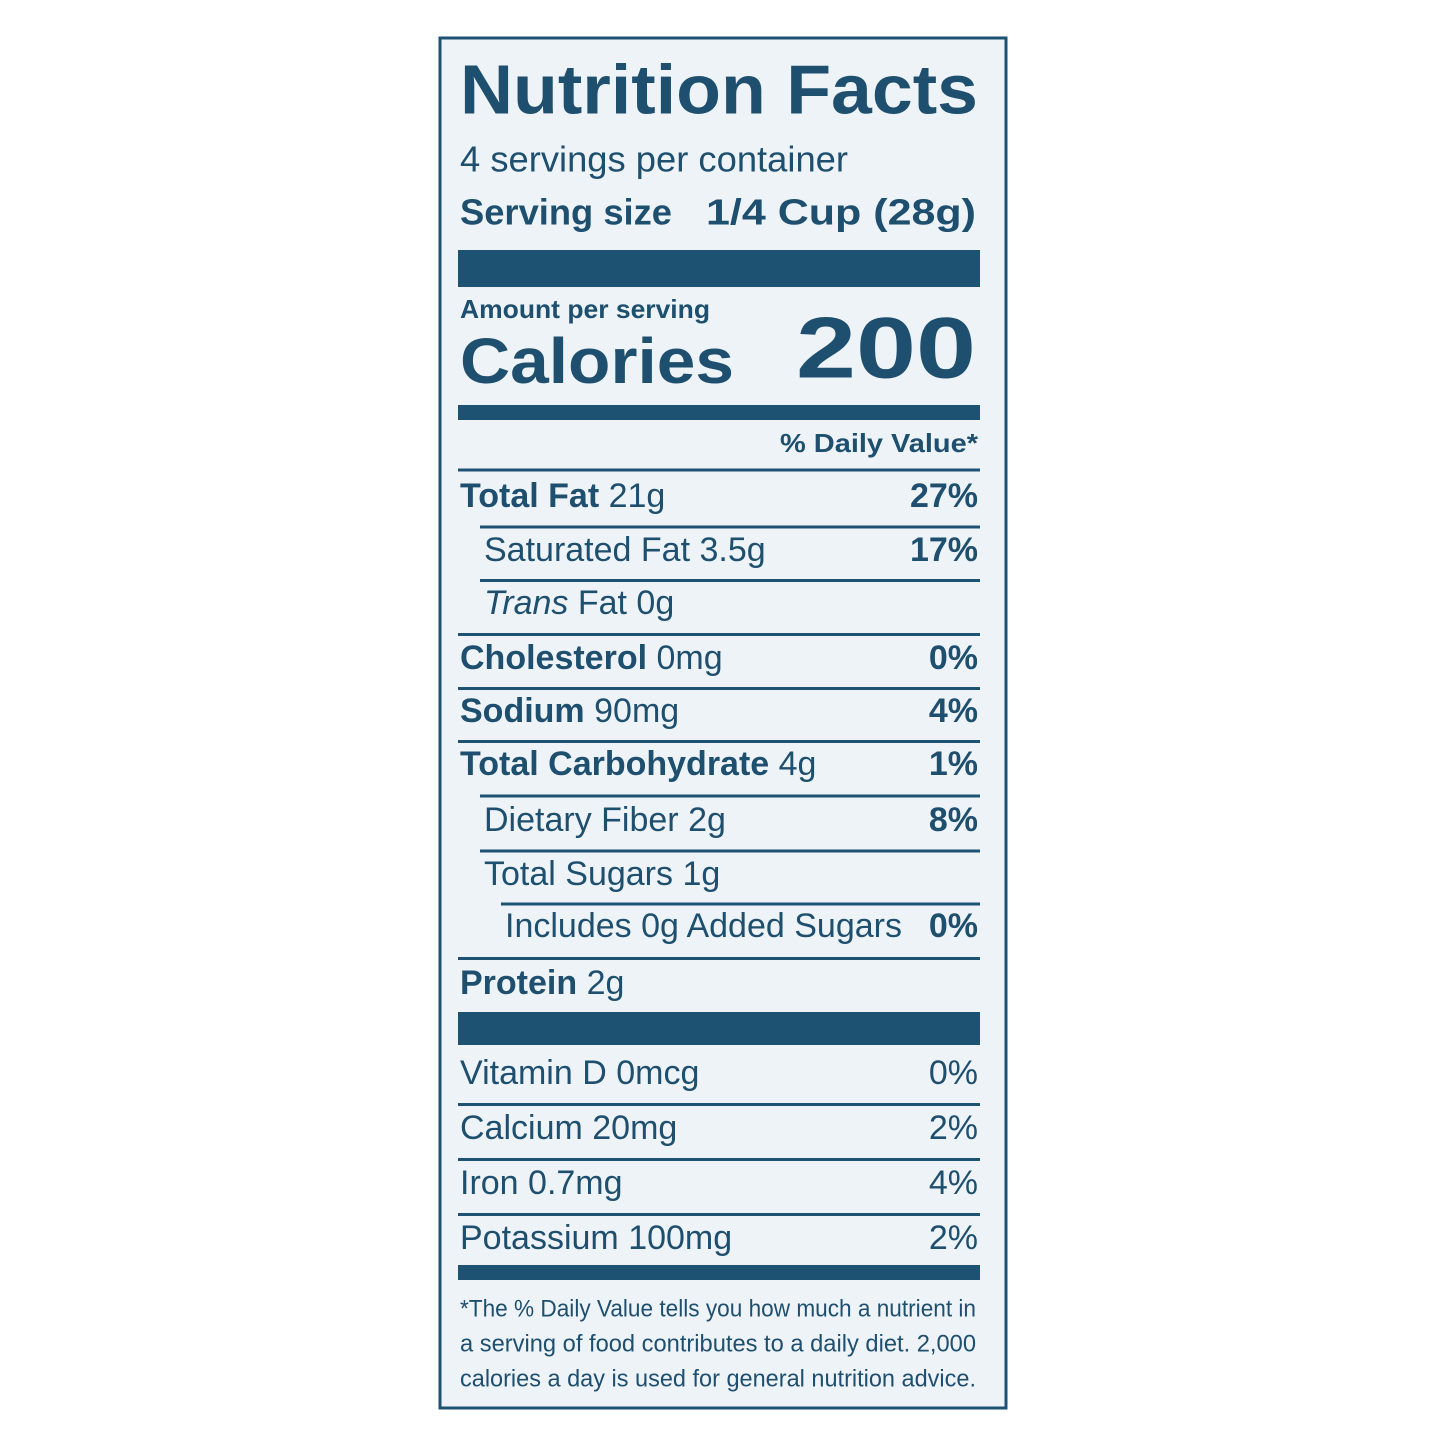 The image size is (1445, 1445). I want to click on vitamin-row: Iron 0.7mg, so click(541, 1183).